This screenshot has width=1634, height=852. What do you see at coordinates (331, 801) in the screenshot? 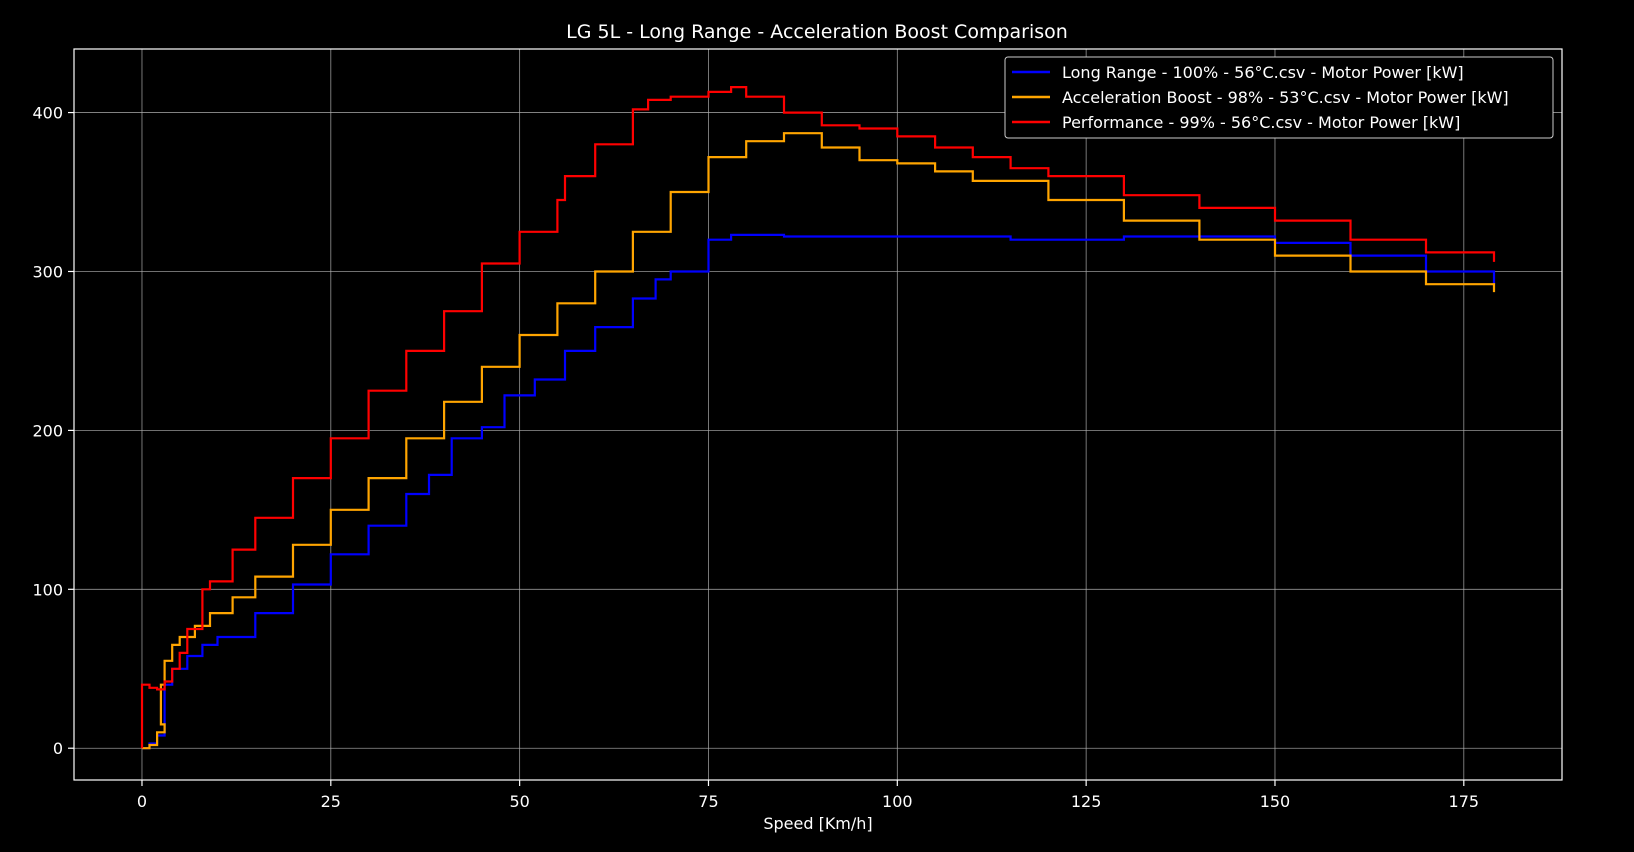
I see `x-tick-label: 25` at bounding box center [331, 801].